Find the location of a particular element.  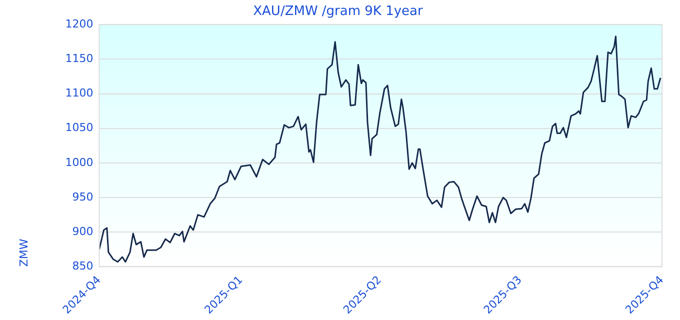

y-tick-label: 1100 is located at coordinates (79, 93).